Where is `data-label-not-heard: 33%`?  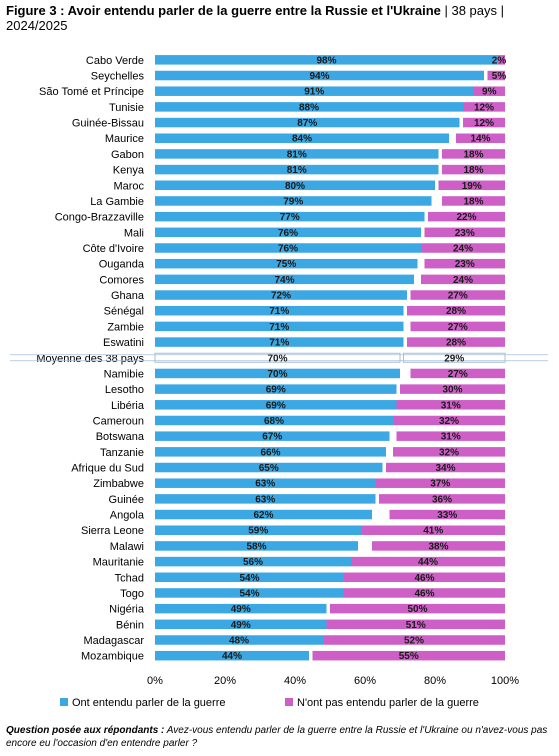
data-label-not-heard: 33% is located at coordinates (447, 515).